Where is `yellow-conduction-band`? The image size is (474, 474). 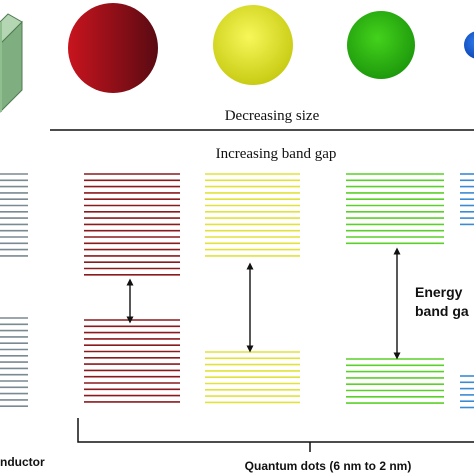
yellow-conduction-band is located at coordinates (252, 215).